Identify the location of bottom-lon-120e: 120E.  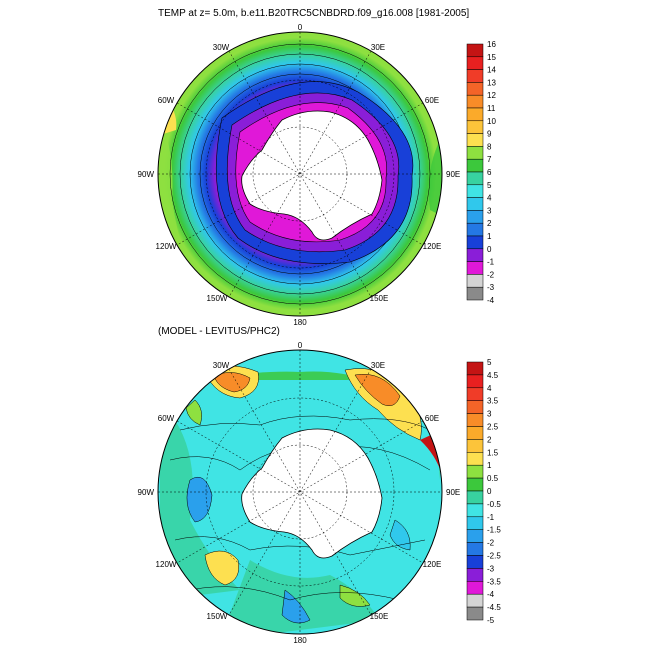
(432, 564).